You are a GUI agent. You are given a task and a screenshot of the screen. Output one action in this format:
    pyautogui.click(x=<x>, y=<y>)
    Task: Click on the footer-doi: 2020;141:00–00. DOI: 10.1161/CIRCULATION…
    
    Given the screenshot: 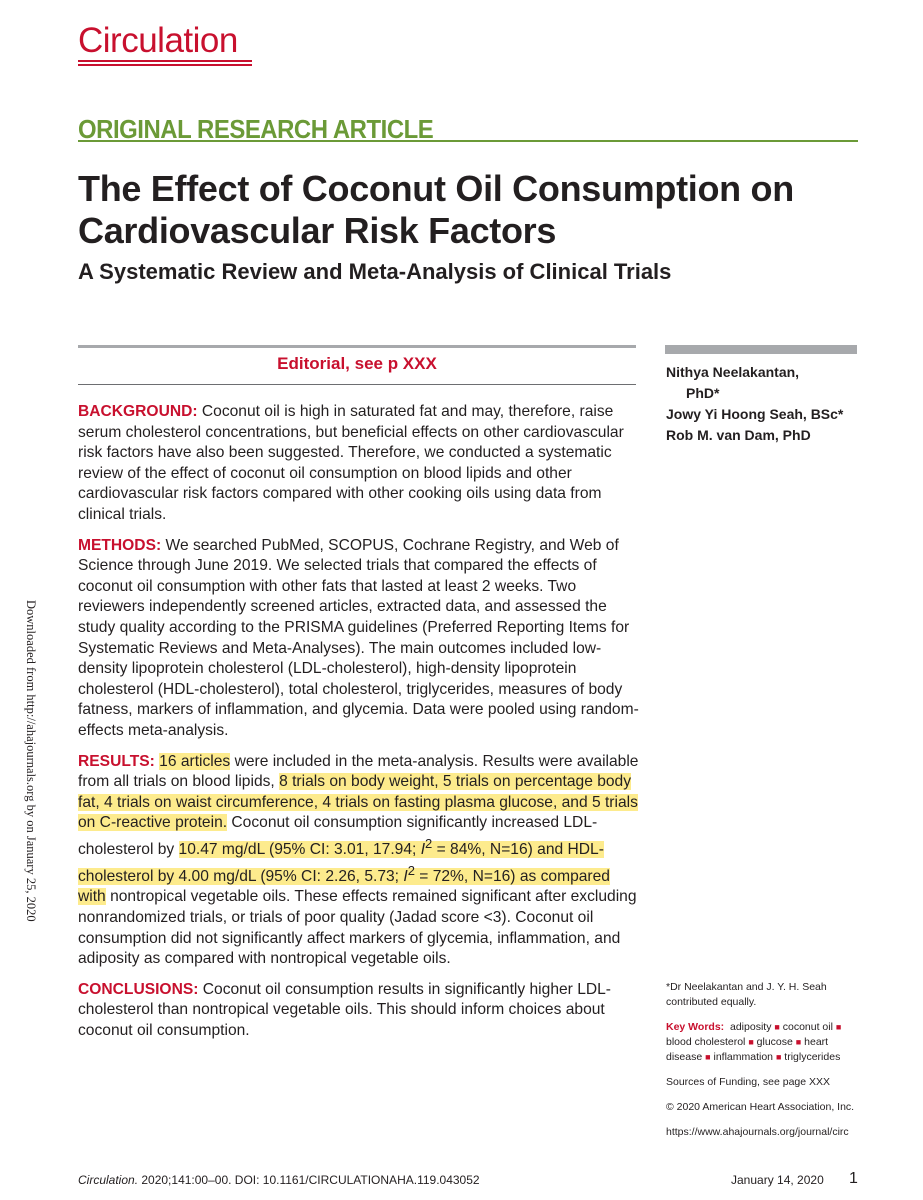 What is the action you would take?
    pyautogui.click(x=309, y=1180)
    